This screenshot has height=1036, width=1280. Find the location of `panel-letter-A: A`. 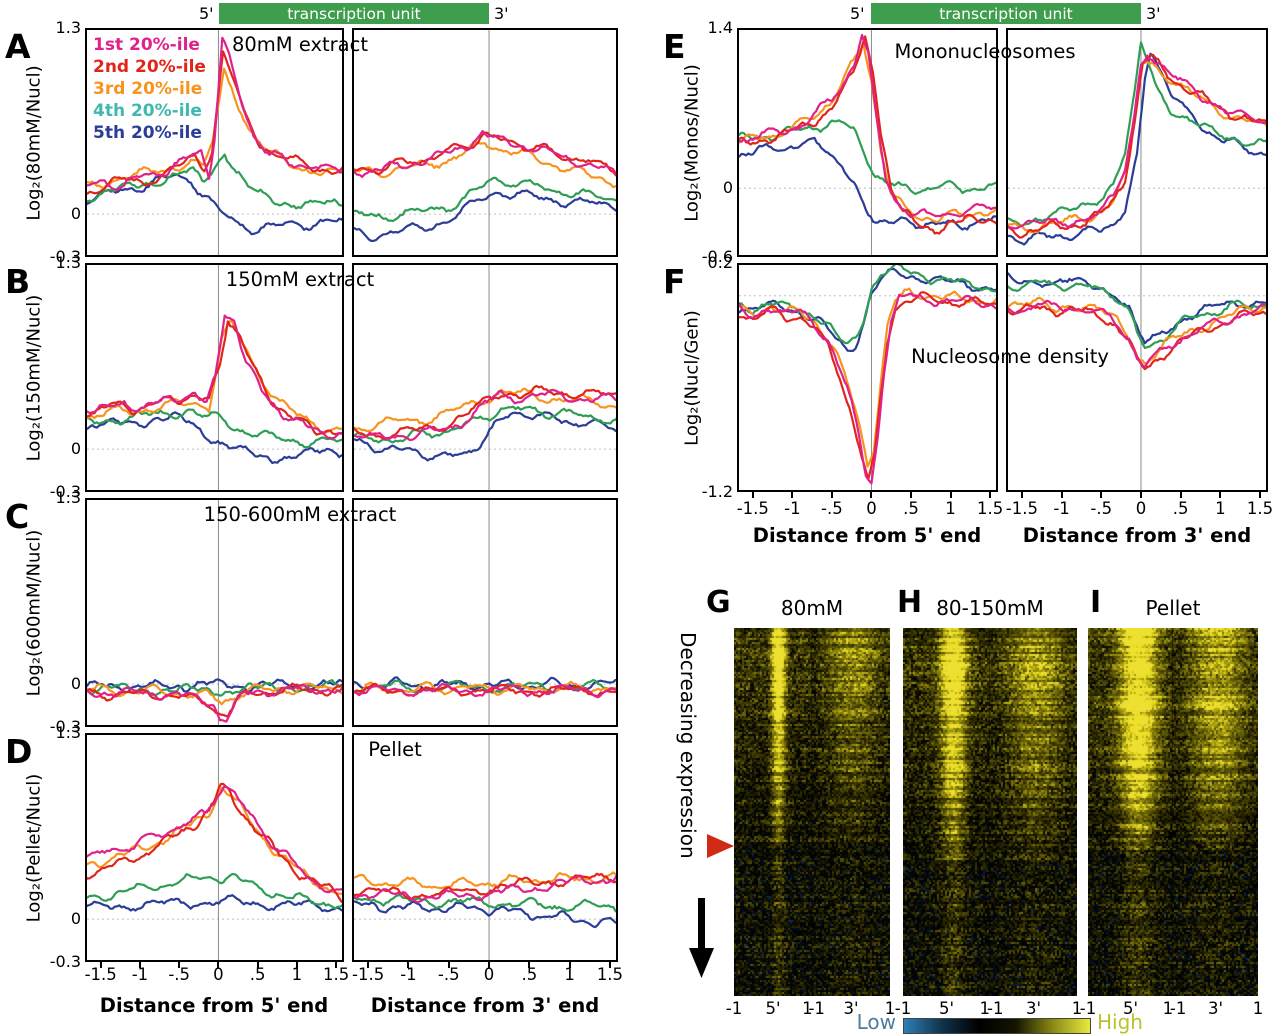

panel-letter-A: A is located at coordinates (18, 46).